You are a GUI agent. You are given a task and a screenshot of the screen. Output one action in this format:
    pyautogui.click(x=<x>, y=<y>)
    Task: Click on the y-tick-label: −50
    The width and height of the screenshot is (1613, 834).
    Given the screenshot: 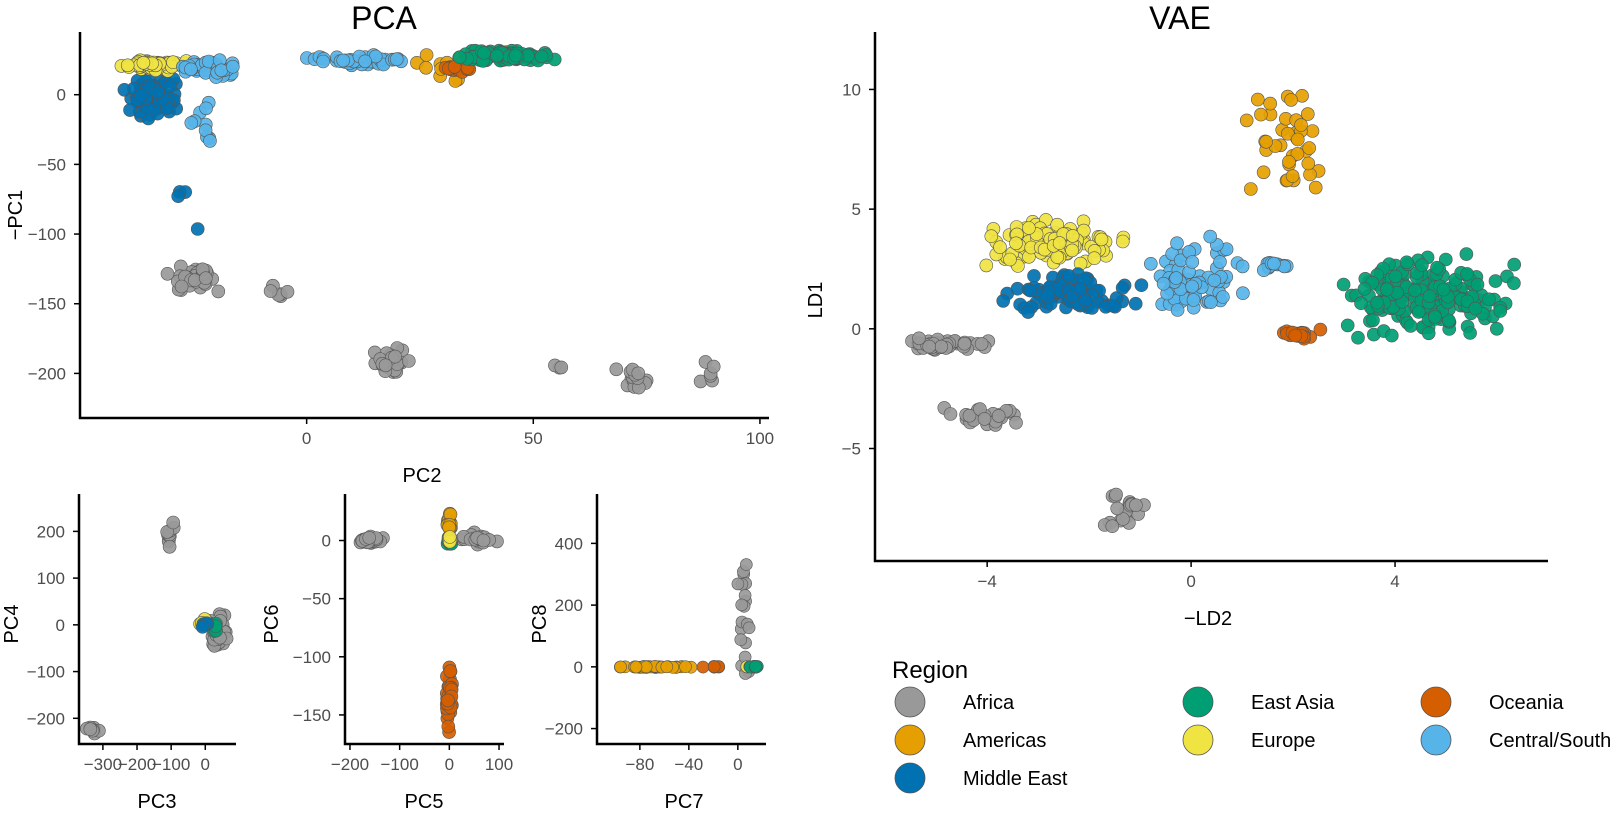 What is the action you would take?
    pyautogui.click(x=51, y=164)
    